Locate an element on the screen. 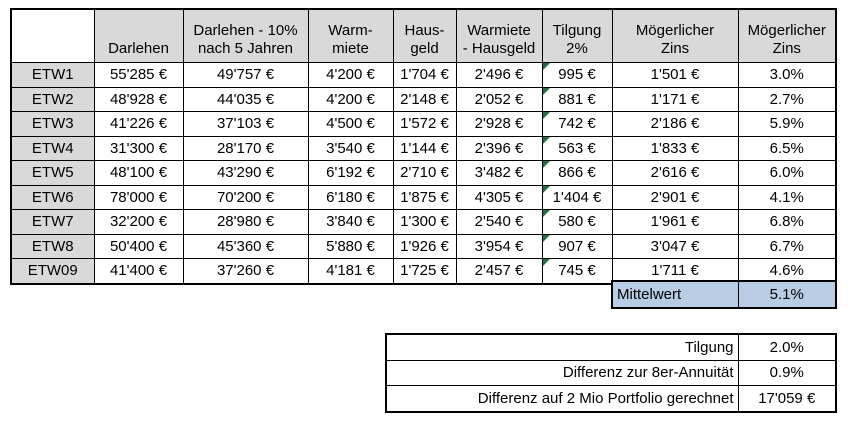 The height and width of the screenshot is (422, 858). value-cell: 3'840 € is located at coordinates (350, 222).